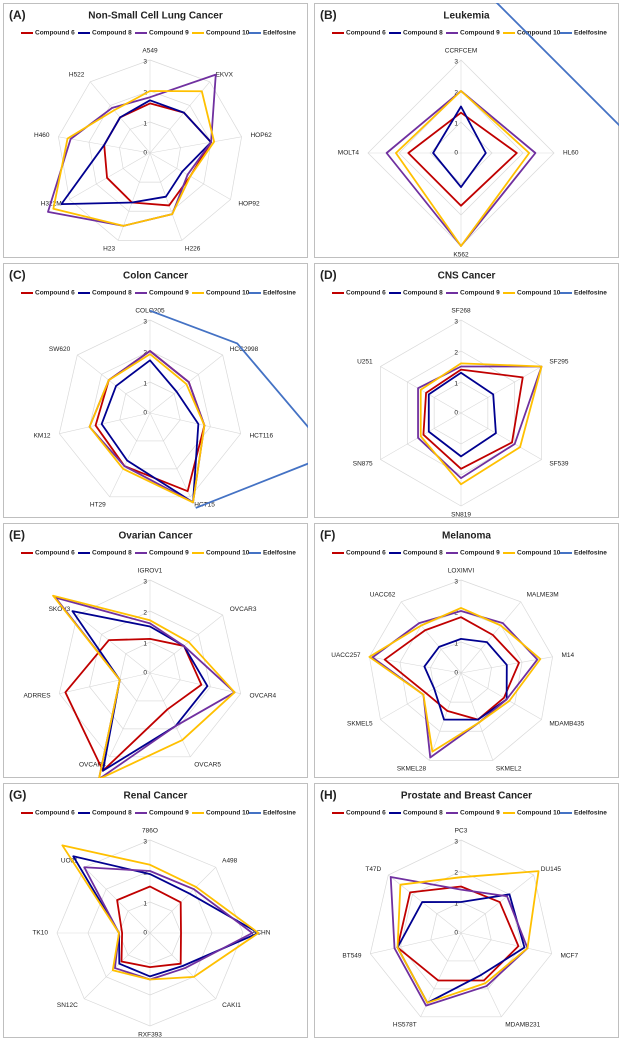 This screenshot has width=622, height=1043. Describe the element at coordinates (346, 655) in the screenshot. I see `category-label: UACC257` at that location.